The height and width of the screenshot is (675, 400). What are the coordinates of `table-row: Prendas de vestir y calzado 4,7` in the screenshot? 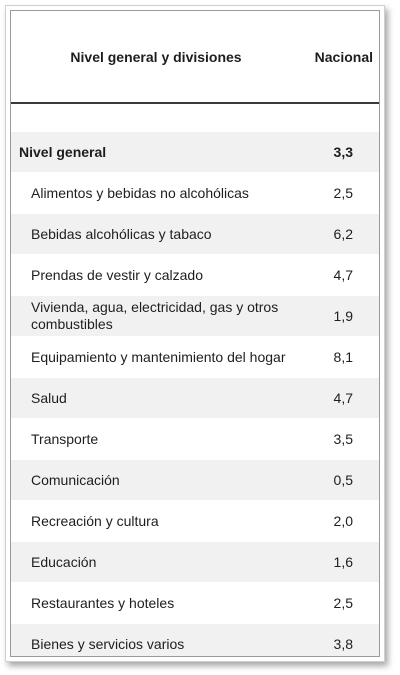 It's located at (195, 275).